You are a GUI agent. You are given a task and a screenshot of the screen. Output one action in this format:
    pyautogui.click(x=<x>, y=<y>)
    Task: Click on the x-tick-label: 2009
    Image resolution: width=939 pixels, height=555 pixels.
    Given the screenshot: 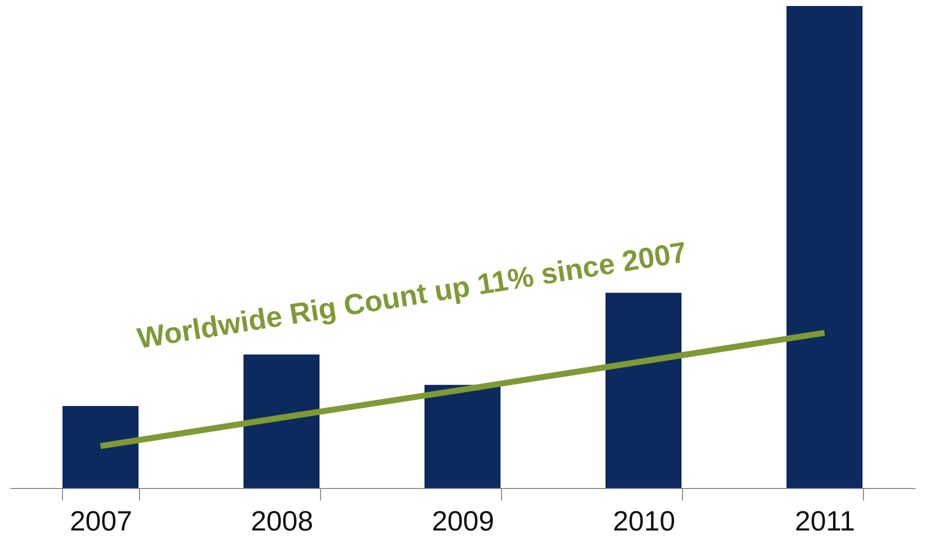 What is the action you would take?
    pyautogui.click(x=463, y=521)
    